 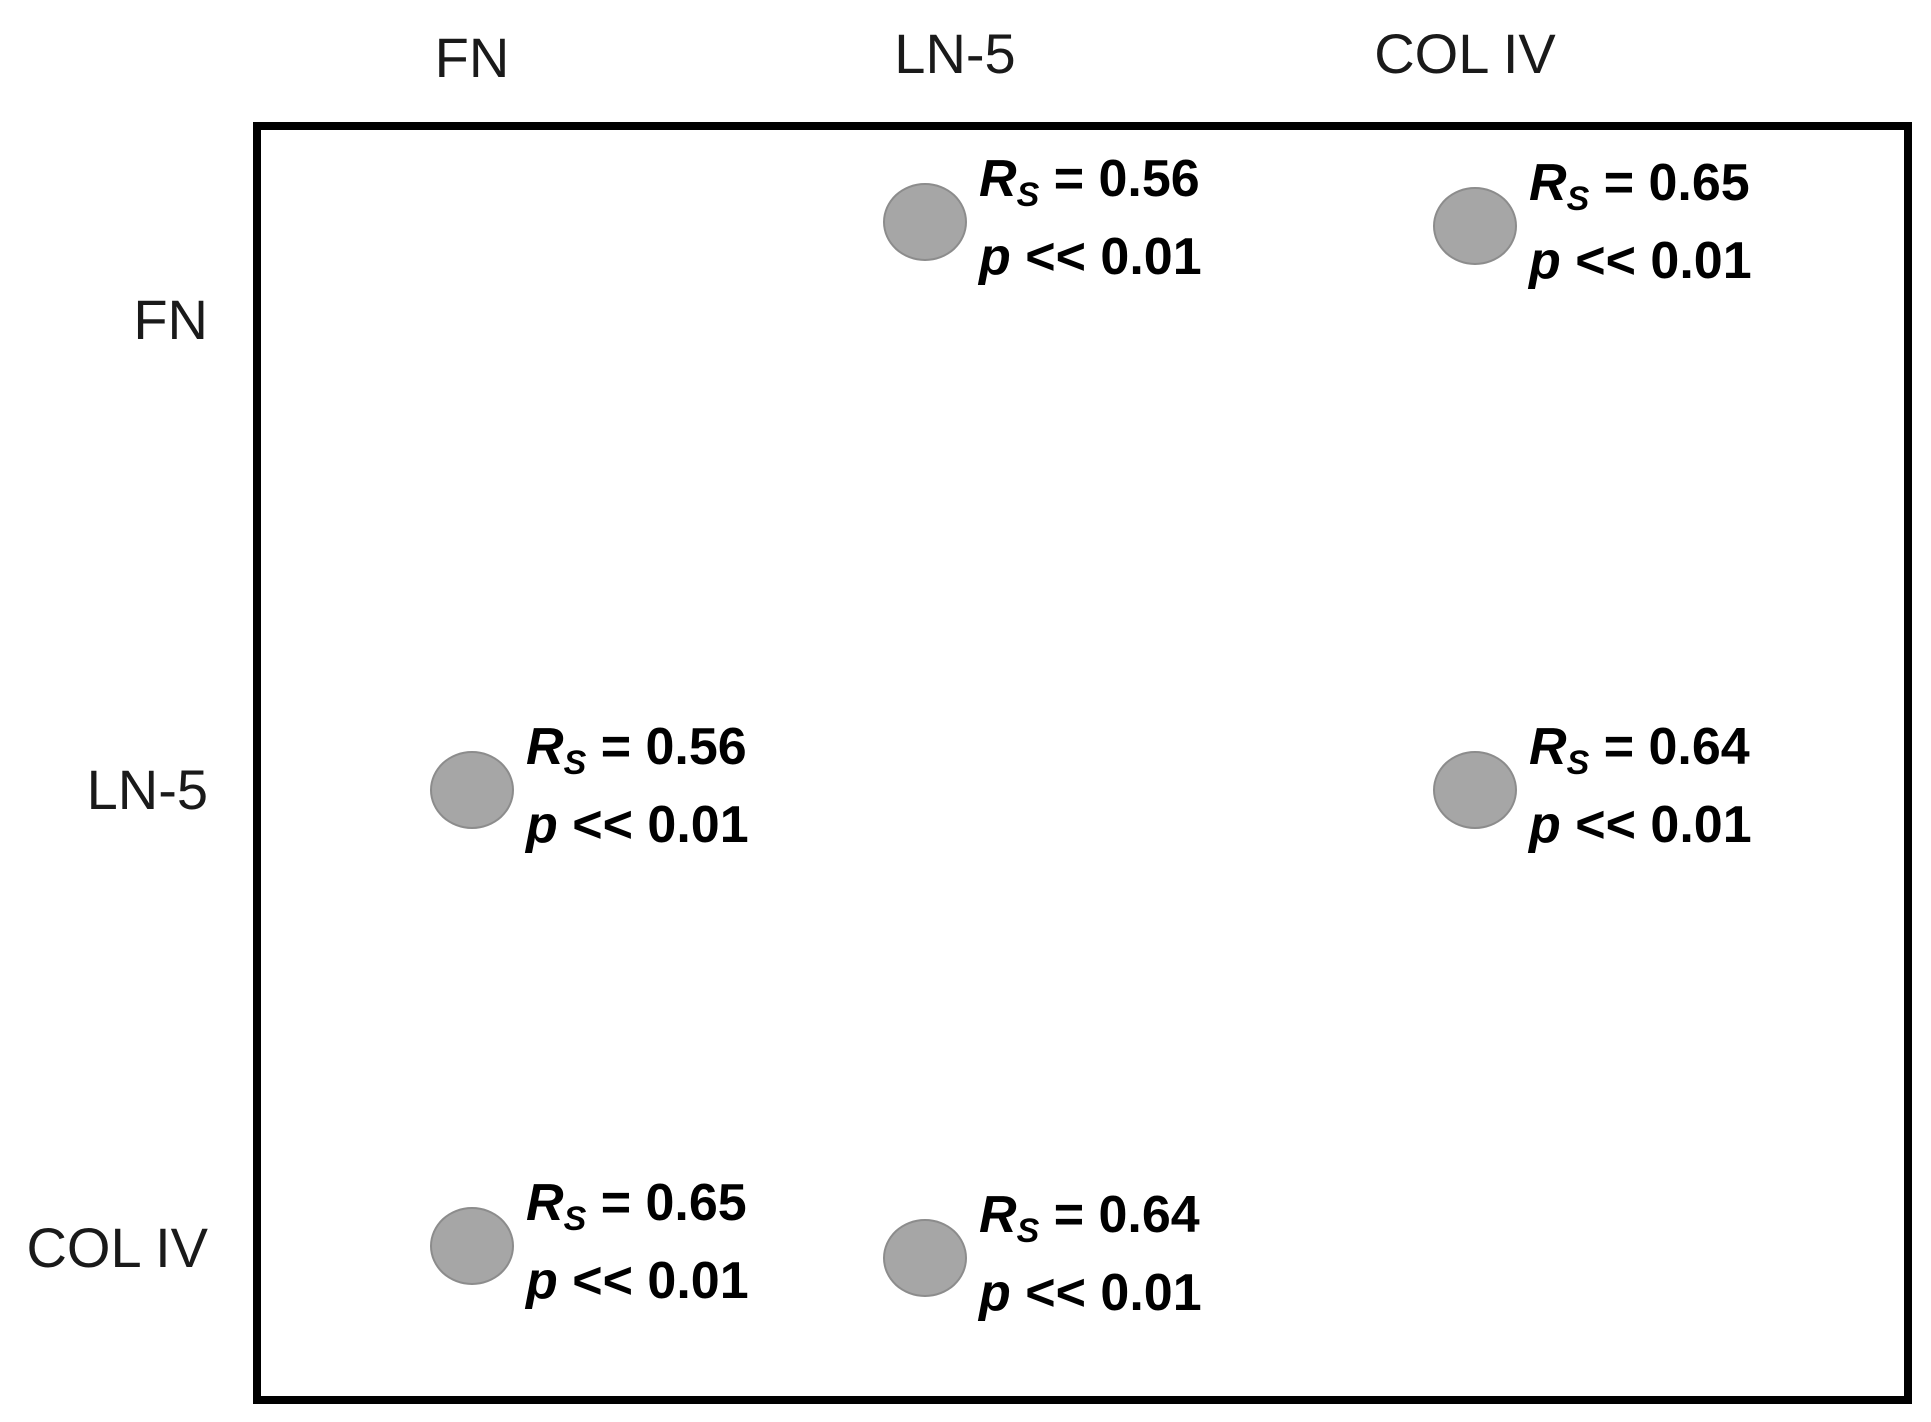 I want to click on column-label: FN, so click(x=472, y=57).